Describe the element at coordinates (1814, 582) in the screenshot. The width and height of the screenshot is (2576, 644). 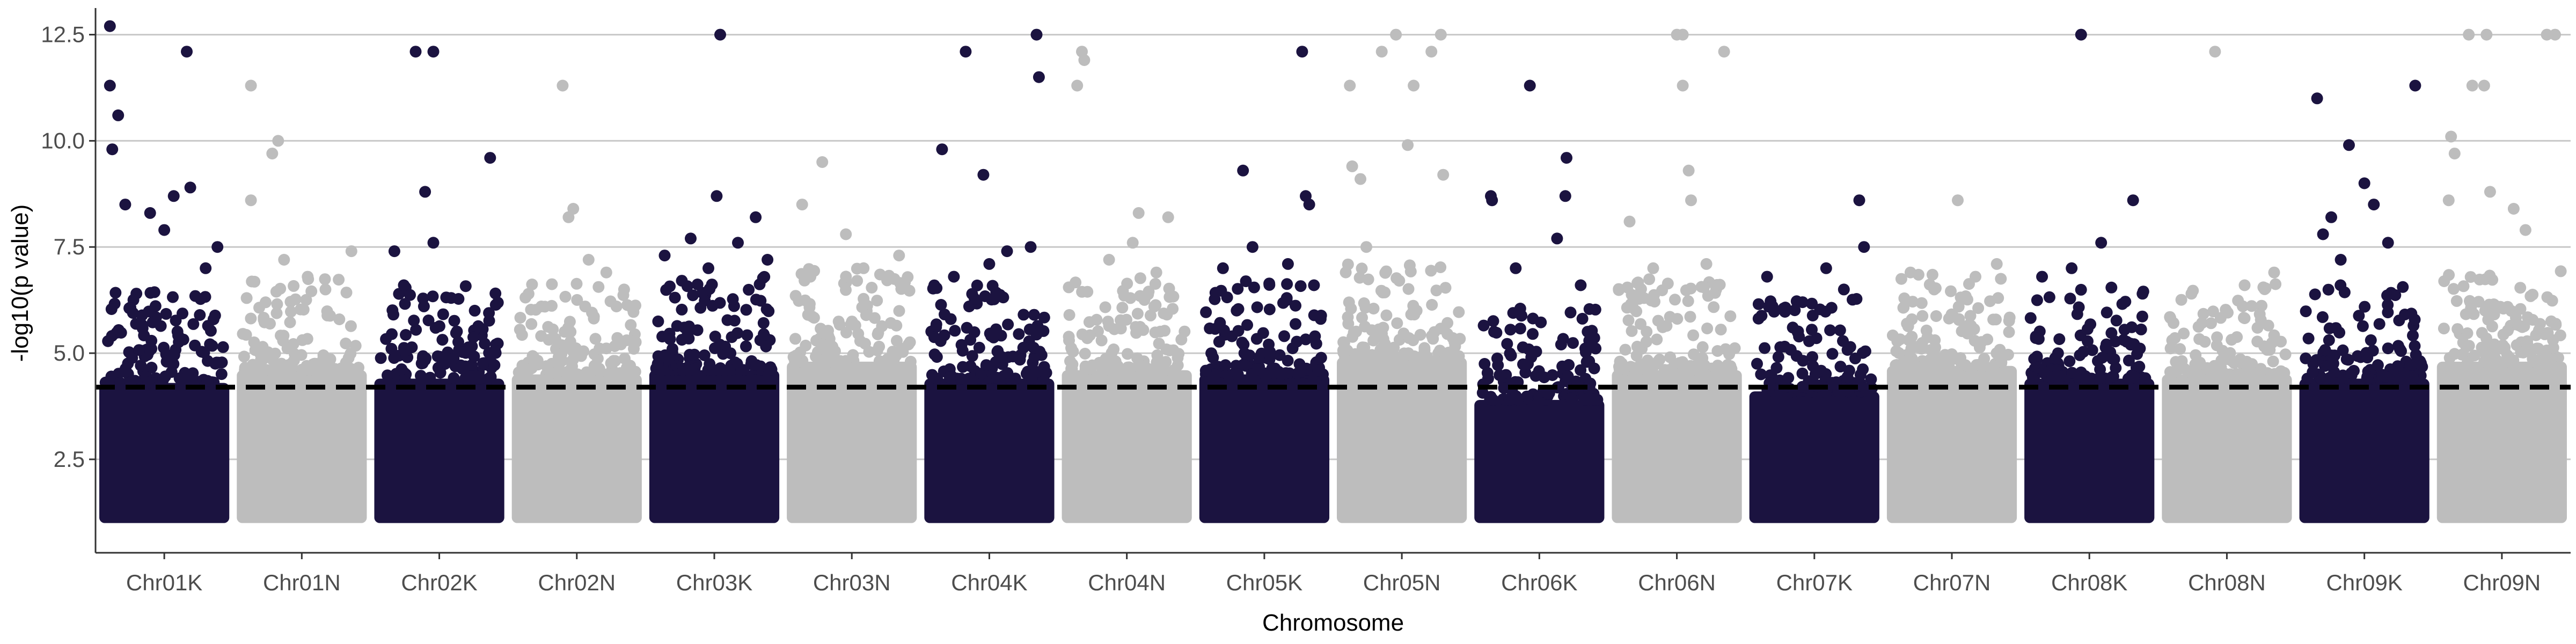
I see `x-tick-label: Chr07K` at that location.